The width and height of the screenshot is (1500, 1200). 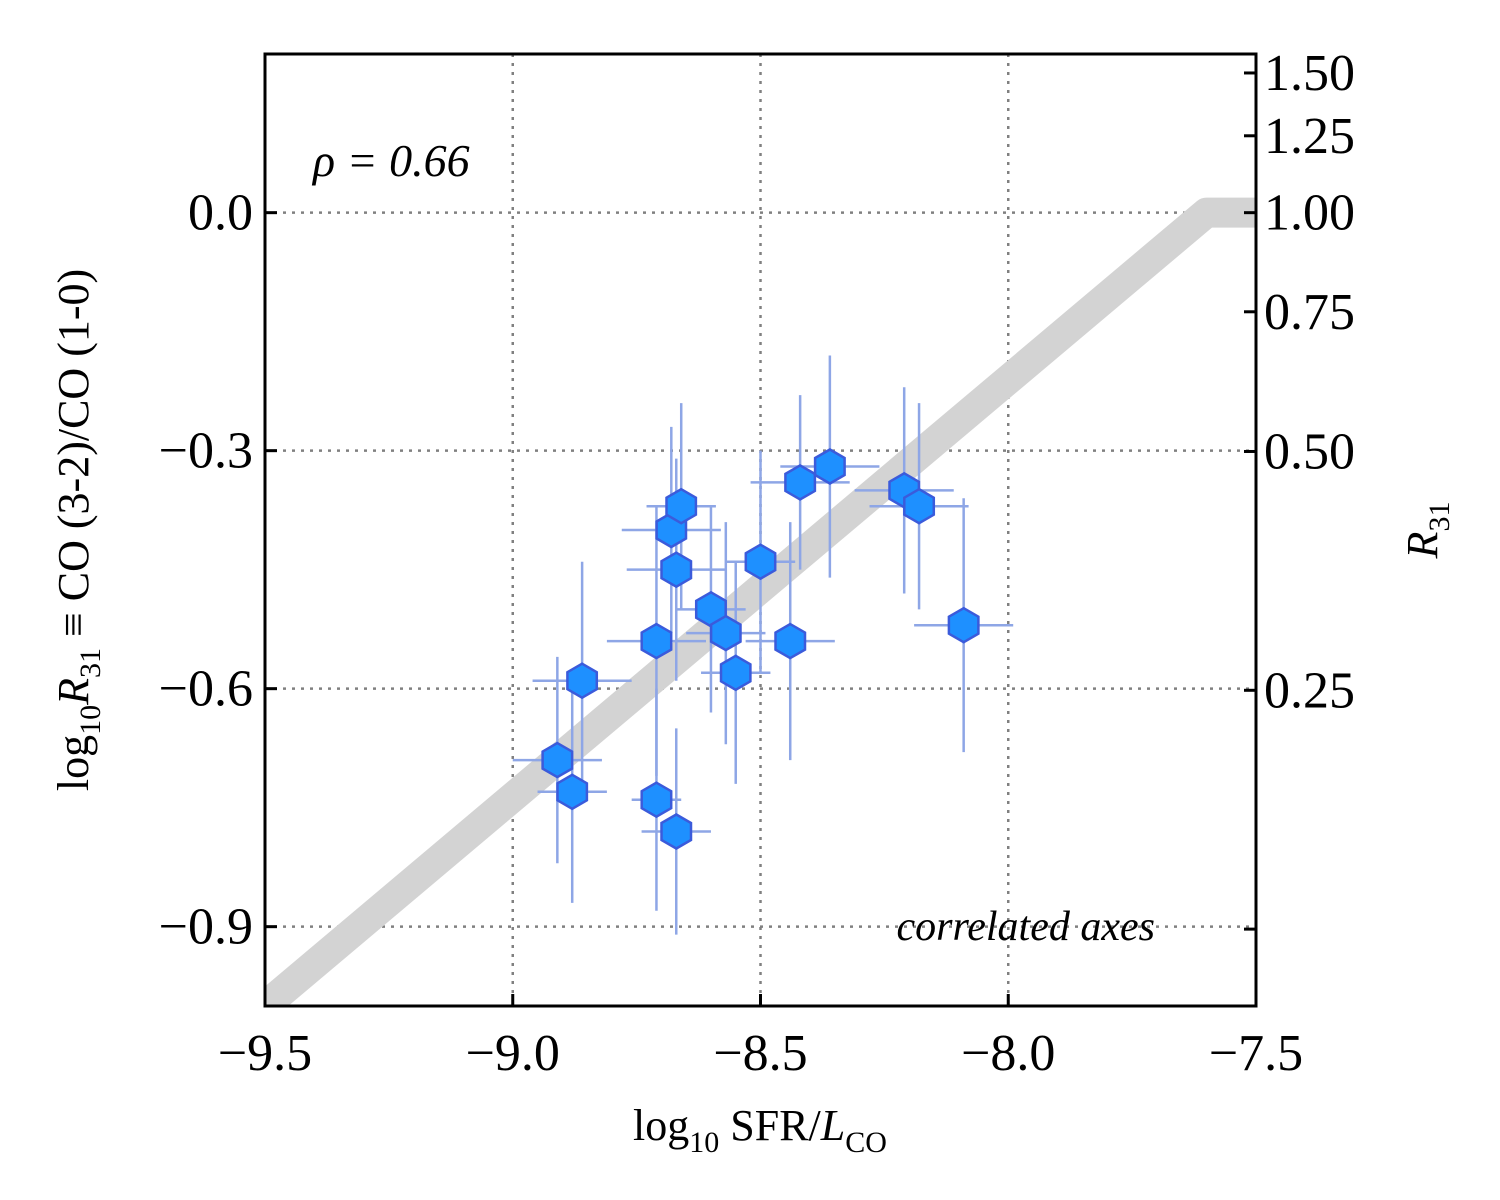 What do you see at coordinates (760, 1053) in the screenshot?
I see `x-tick-label: −8.5` at bounding box center [760, 1053].